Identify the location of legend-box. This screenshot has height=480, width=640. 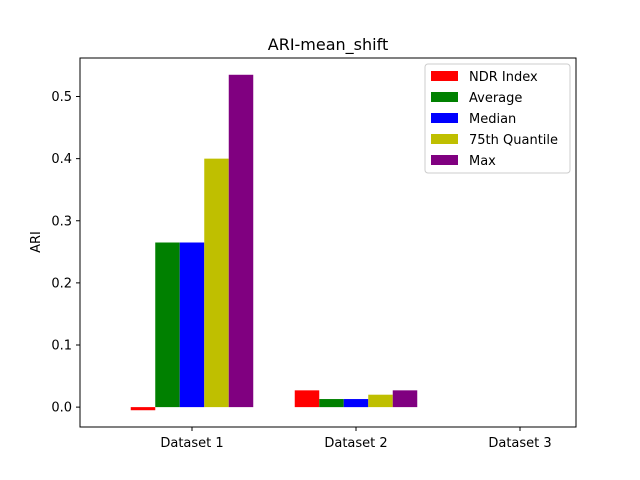
(497, 118).